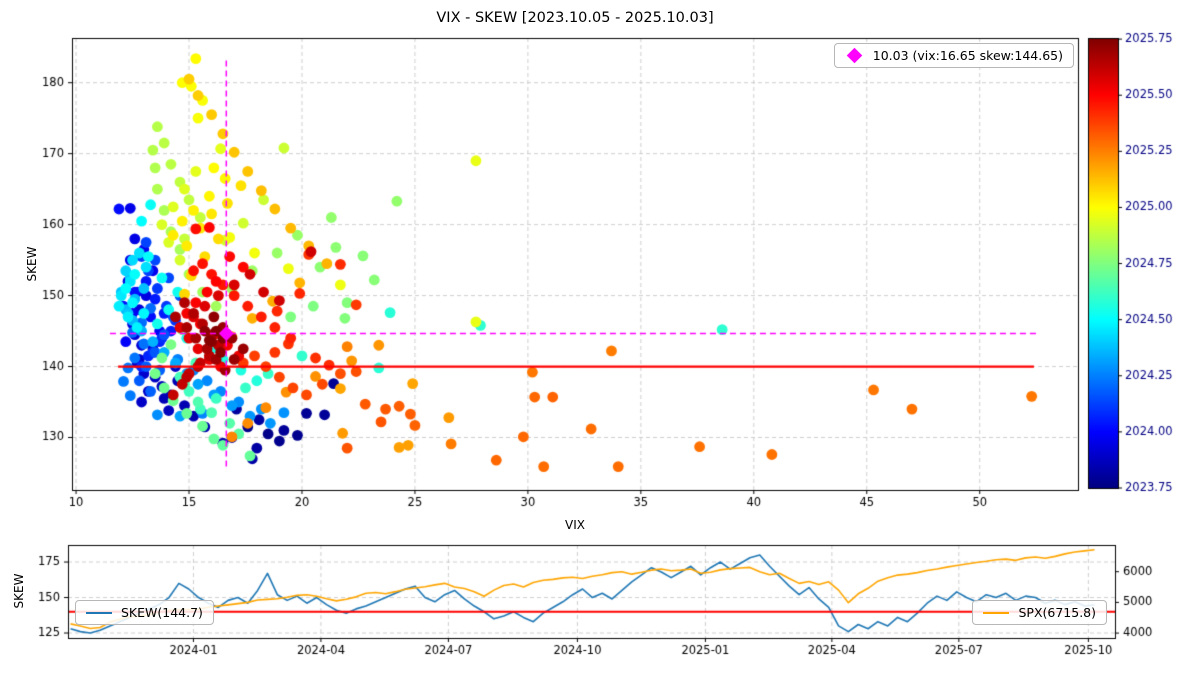 The image size is (1200, 675). What do you see at coordinates (854, 55) in the screenshot?
I see `diamond-marker-icon` at bounding box center [854, 55].